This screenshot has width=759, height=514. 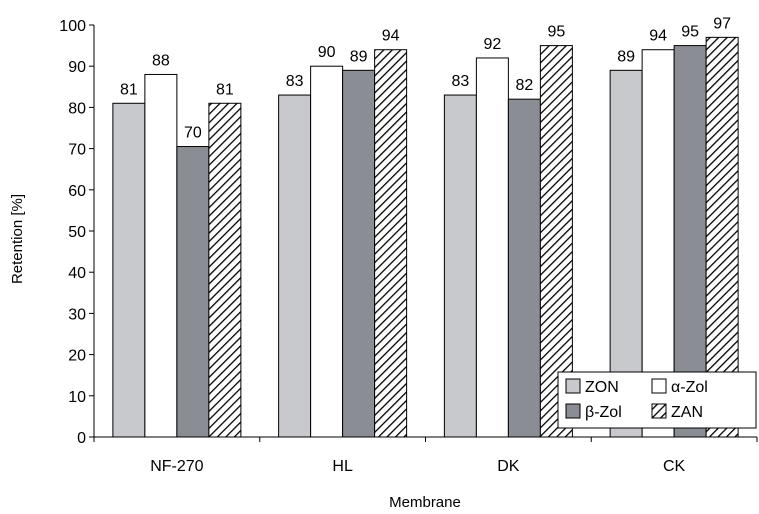 I want to click on y-tick-label: 10, so click(x=77, y=397).